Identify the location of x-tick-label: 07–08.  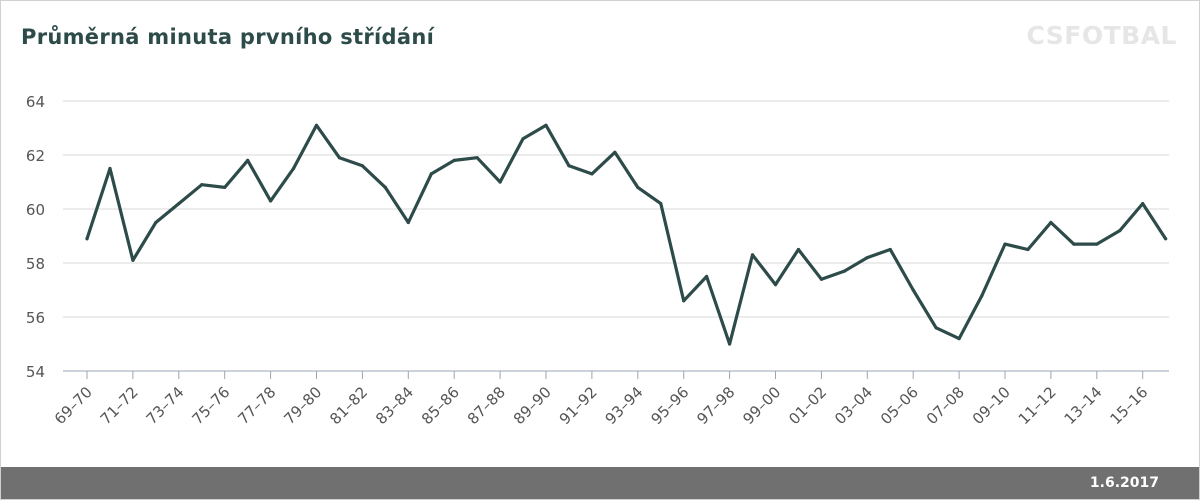
(945, 405).